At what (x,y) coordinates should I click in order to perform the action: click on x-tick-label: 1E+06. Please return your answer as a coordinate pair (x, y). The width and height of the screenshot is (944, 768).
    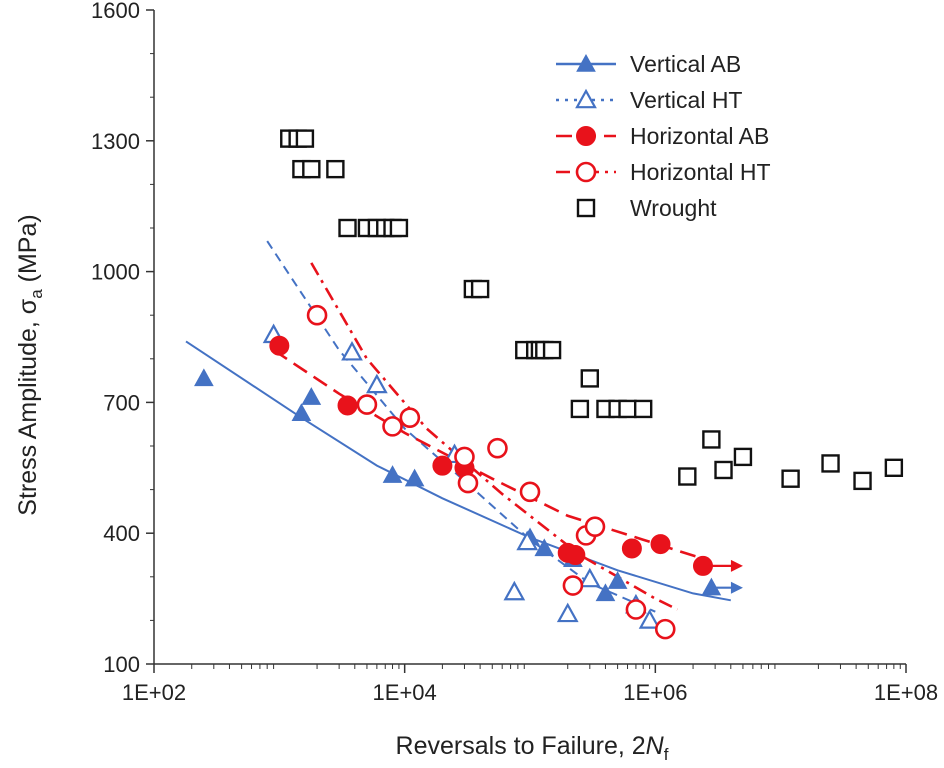
    Looking at the image, I should click on (655, 692).